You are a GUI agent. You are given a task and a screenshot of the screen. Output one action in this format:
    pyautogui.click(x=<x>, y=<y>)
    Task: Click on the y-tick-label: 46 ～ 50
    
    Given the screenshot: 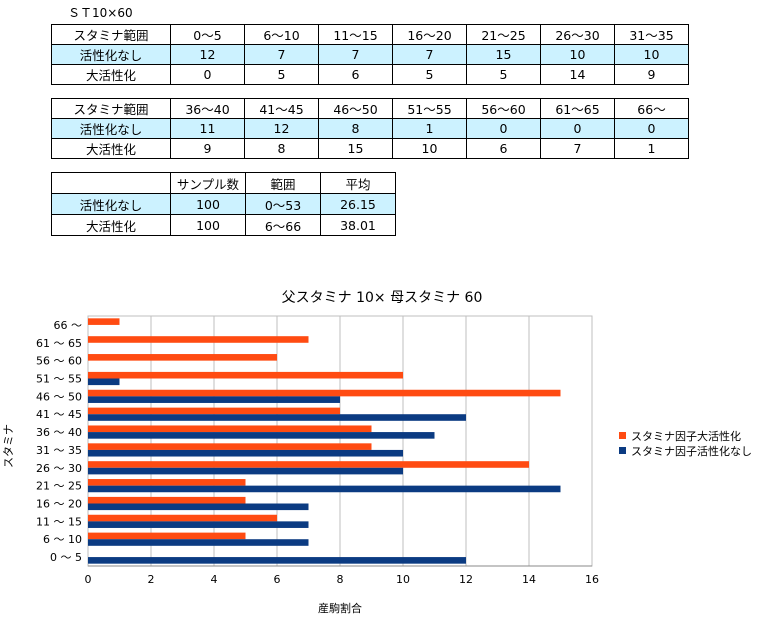 What is the action you would take?
    pyautogui.click(x=59, y=396)
    